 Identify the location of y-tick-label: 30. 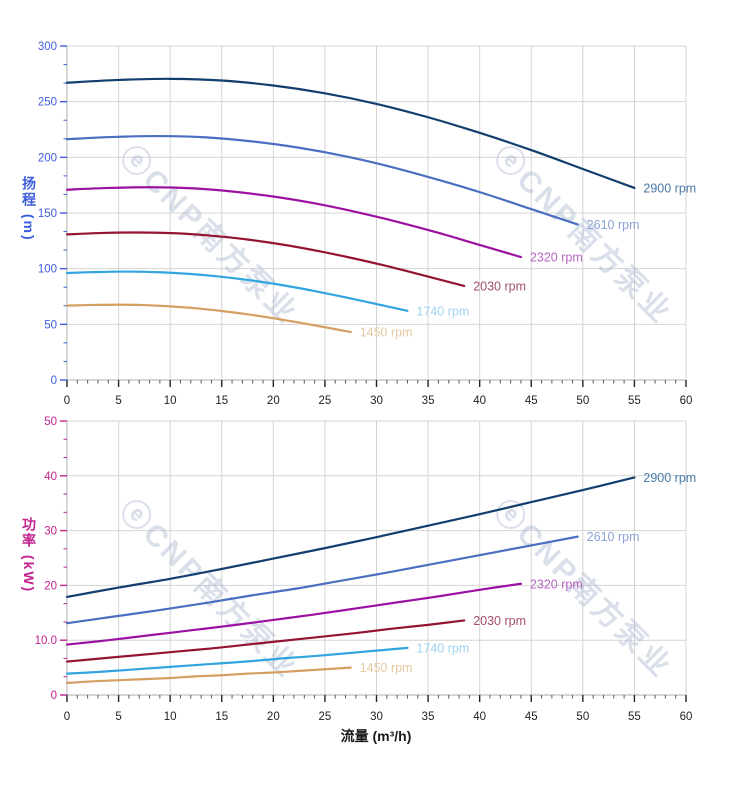
(50, 532).